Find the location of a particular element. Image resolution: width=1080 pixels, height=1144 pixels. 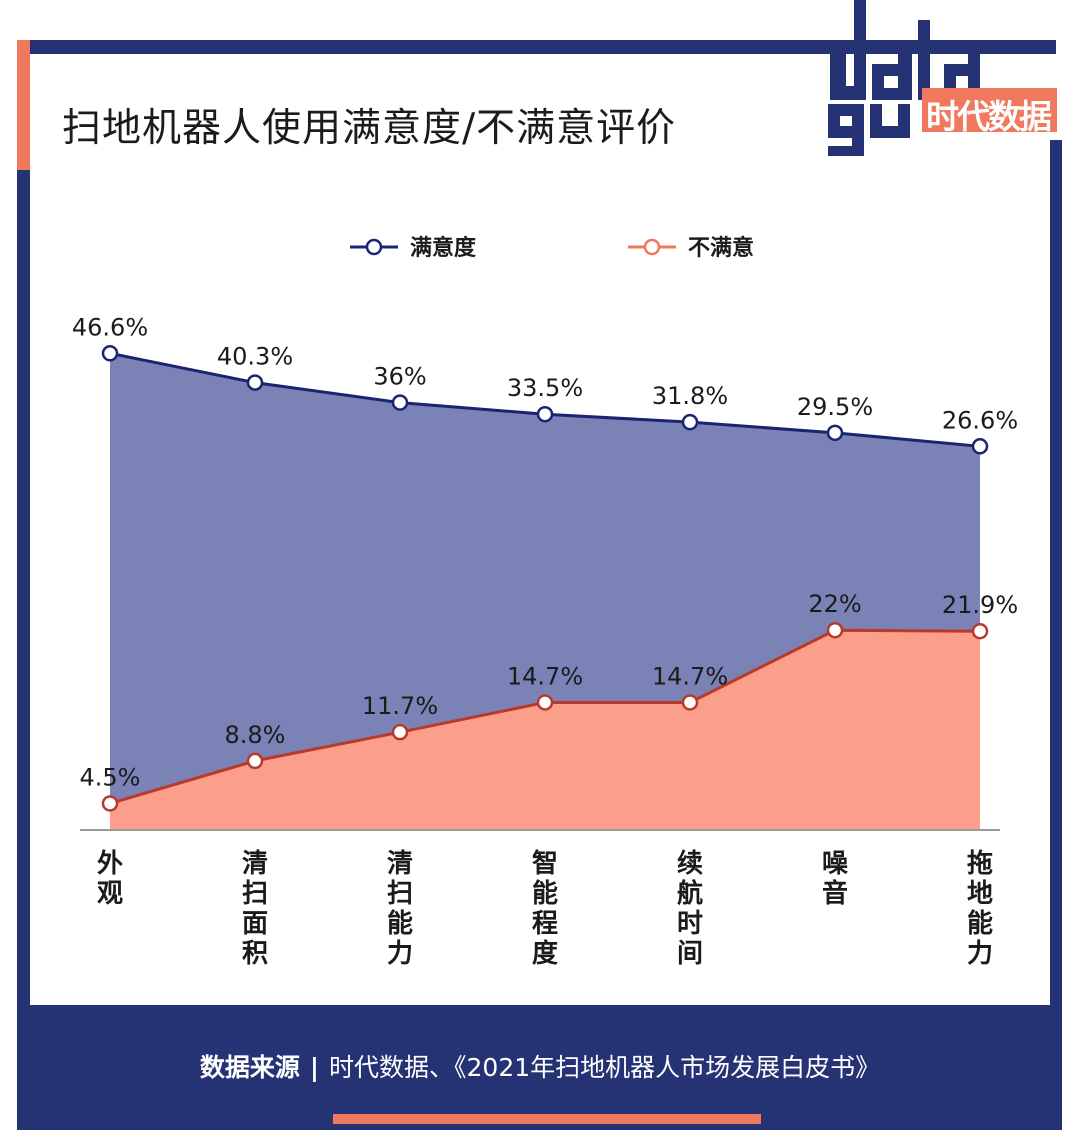

label-unsatisfied-4: 14.7% is located at coordinates (690, 676).